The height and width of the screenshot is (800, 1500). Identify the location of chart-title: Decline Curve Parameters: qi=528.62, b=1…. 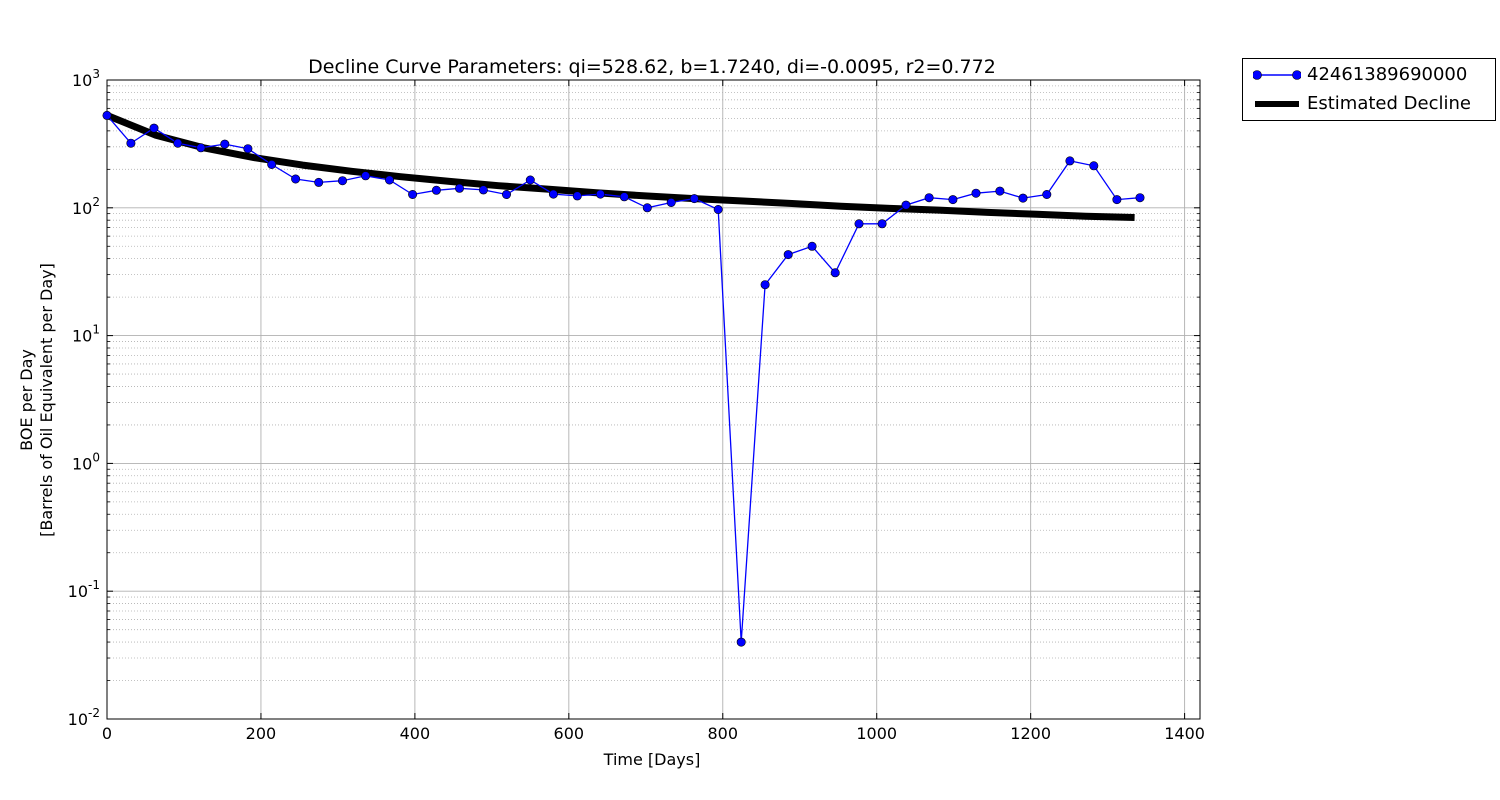
(652, 67).